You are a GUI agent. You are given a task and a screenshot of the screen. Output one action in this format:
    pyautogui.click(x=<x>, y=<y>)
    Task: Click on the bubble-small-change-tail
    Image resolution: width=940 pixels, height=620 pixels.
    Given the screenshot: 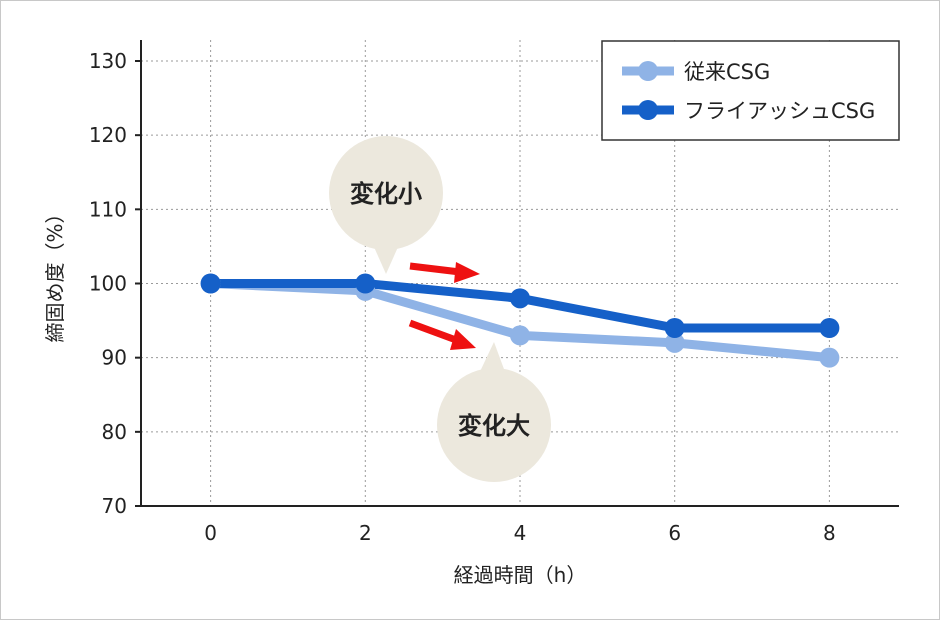 What is the action you would take?
    pyautogui.click(x=386, y=256)
    